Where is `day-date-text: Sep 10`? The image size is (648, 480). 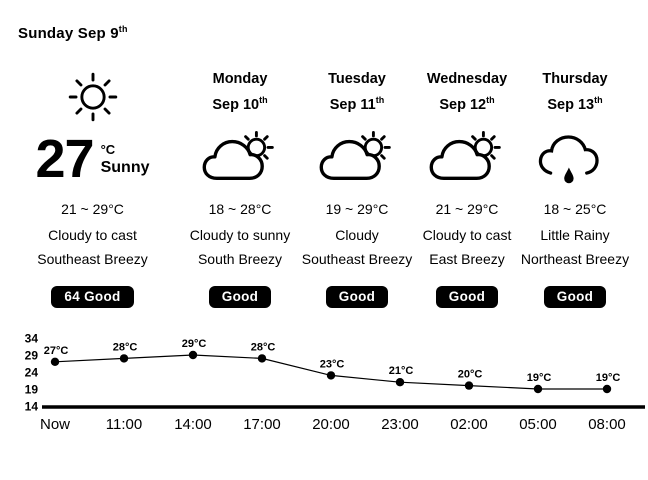
day-date-text: Sep 10 is located at coordinates (236, 104).